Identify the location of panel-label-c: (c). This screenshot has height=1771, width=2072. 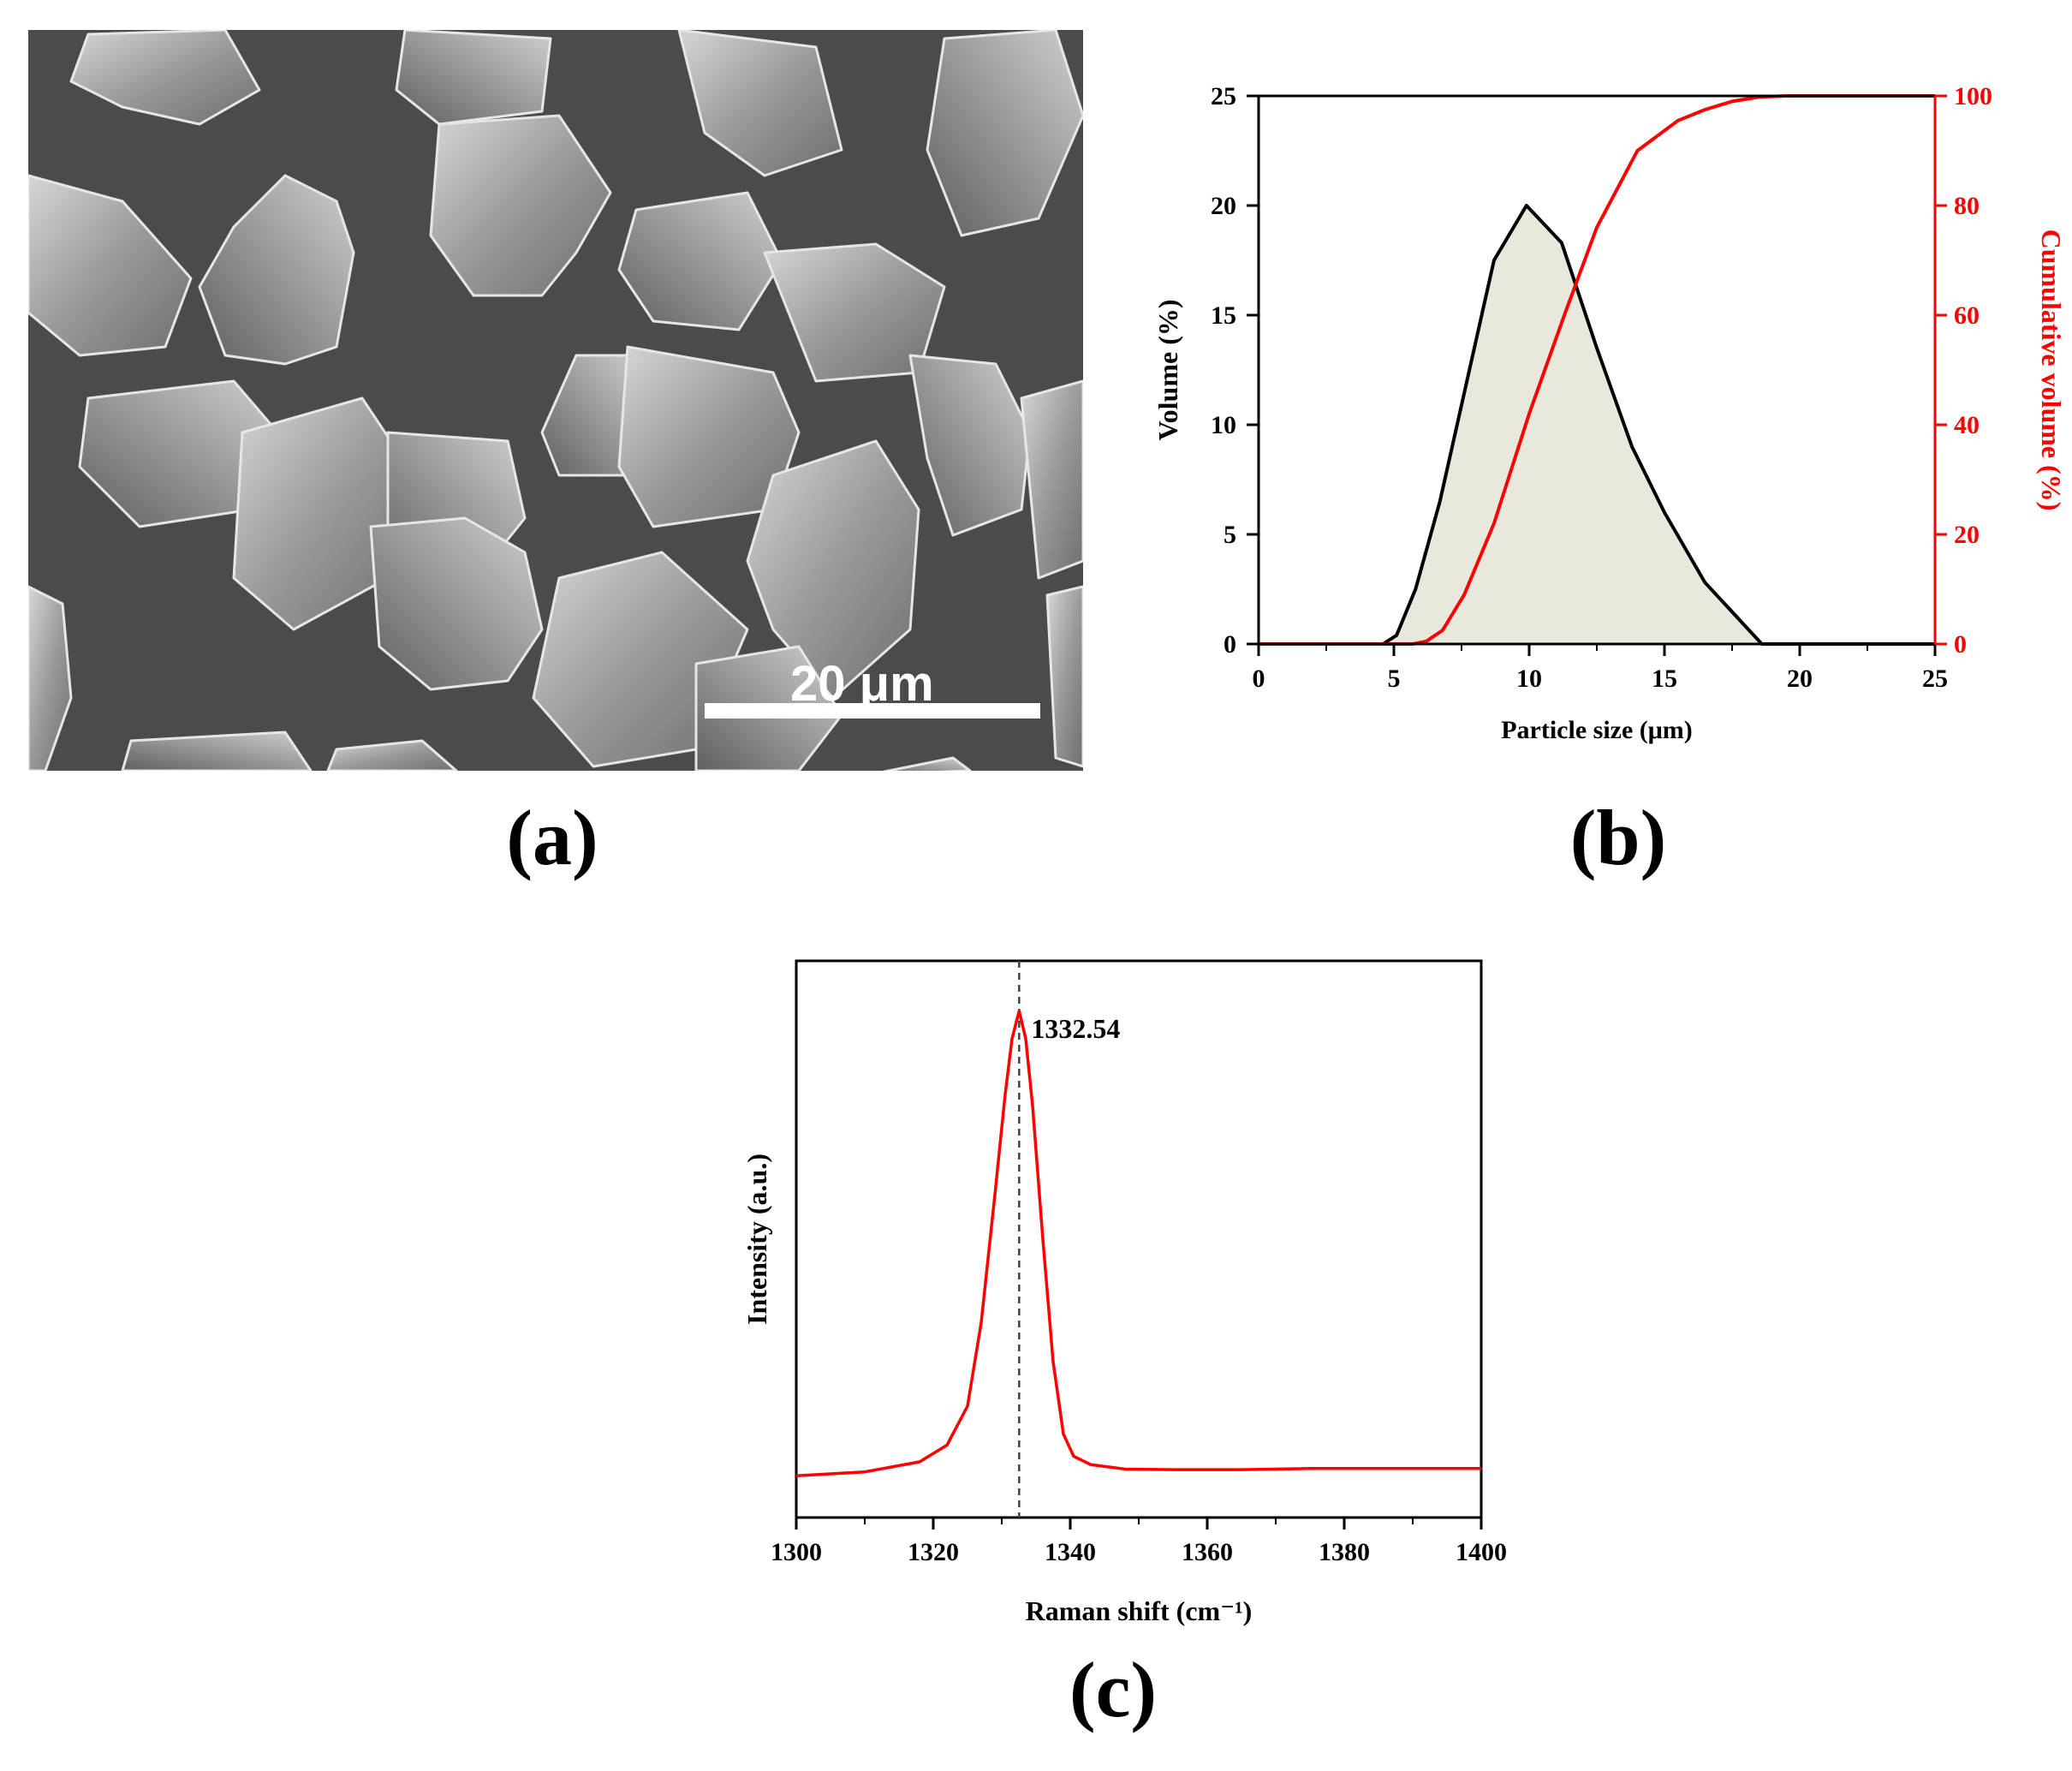
(1113, 1689).